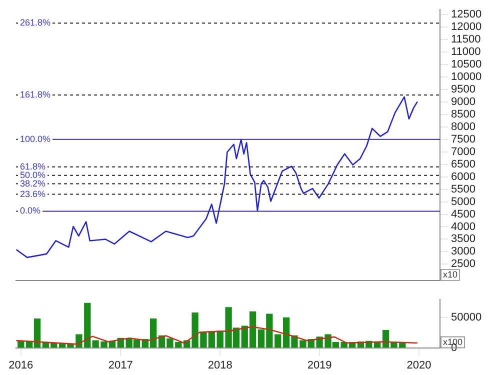  Describe the element at coordinates (220, 365) in the screenshot. I see `x-tick-label: 2018` at that location.